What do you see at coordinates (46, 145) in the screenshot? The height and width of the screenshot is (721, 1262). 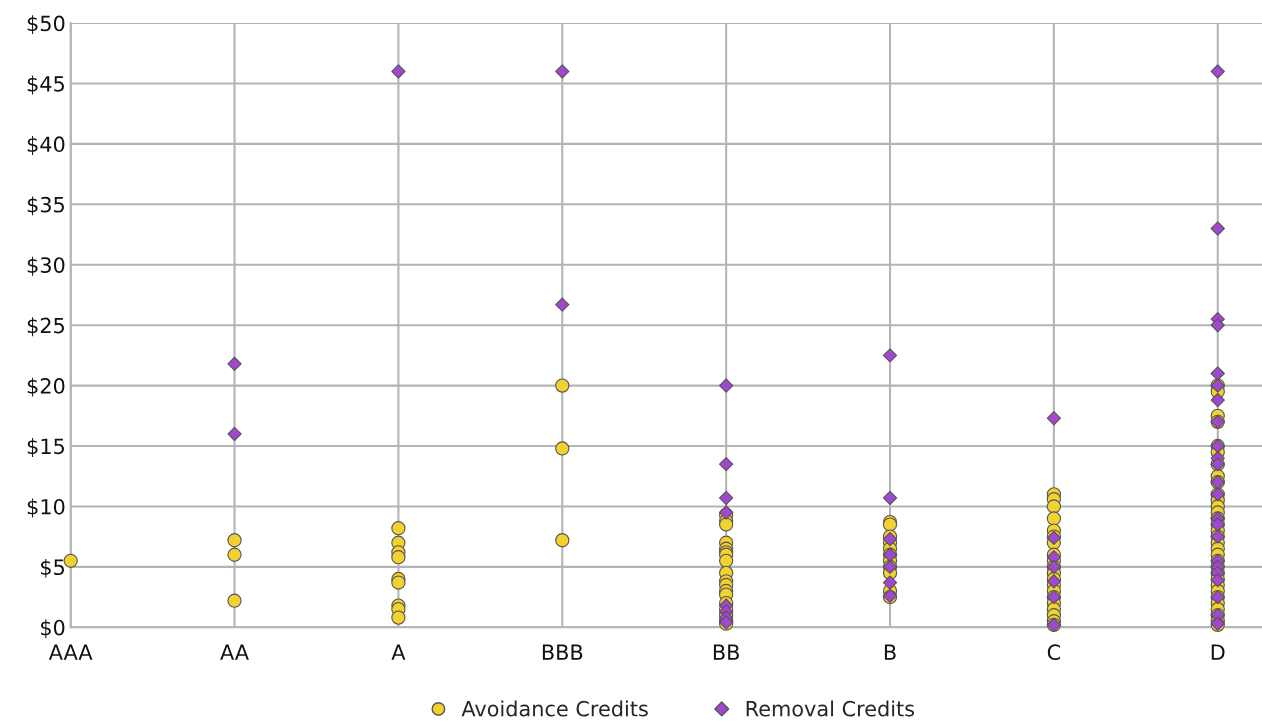 I see `y-tick-label: $40` at bounding box center [46, 145].